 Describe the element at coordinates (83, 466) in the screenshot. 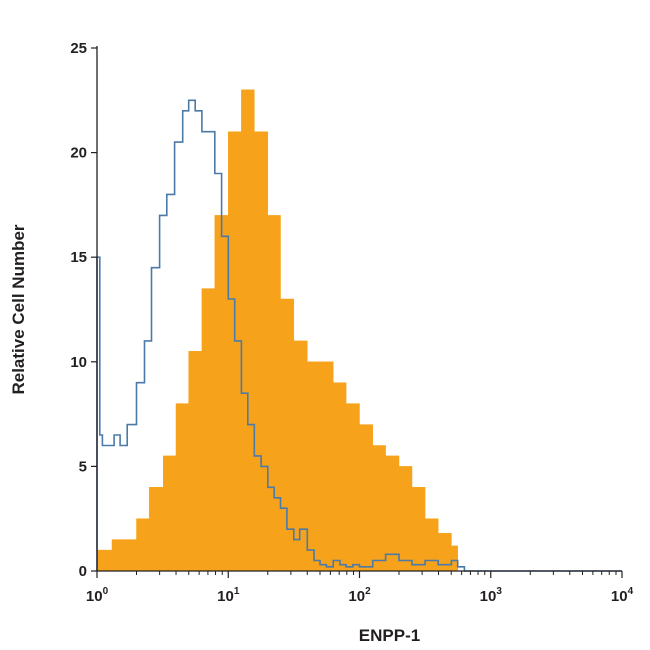

I see `y-tick-label: 5` at that location.